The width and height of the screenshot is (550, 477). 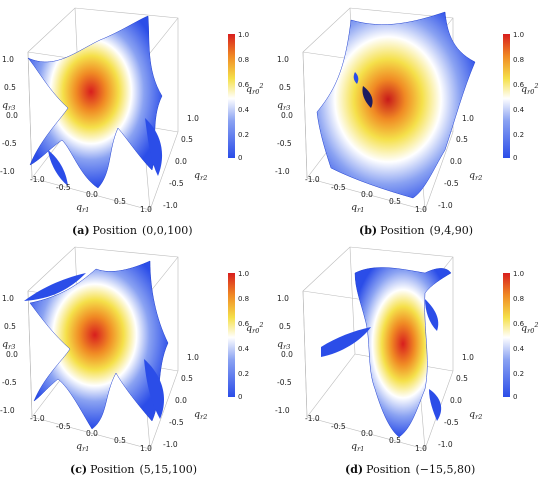 I want to click on caption: (c) Position (5,15,100), so click(x=133, y=469).